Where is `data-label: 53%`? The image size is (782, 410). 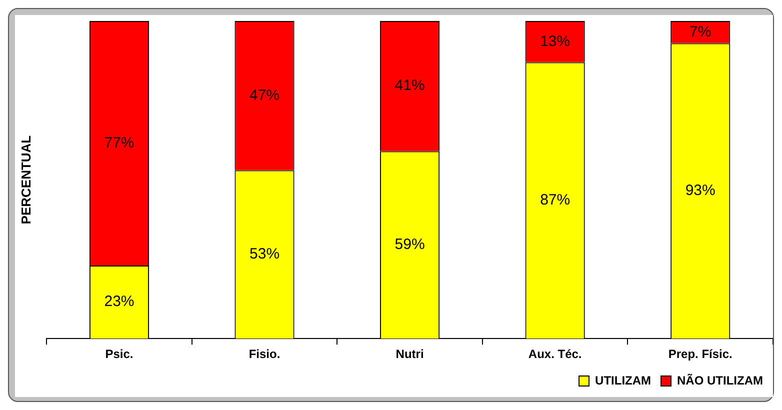 data-label: 53% is located at coordinates (265, 254).